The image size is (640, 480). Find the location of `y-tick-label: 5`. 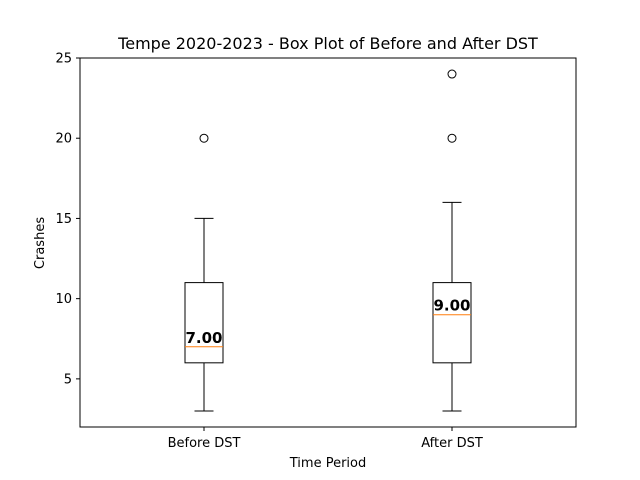

y-tick-label: 5 is located at coordinates (68, 379).